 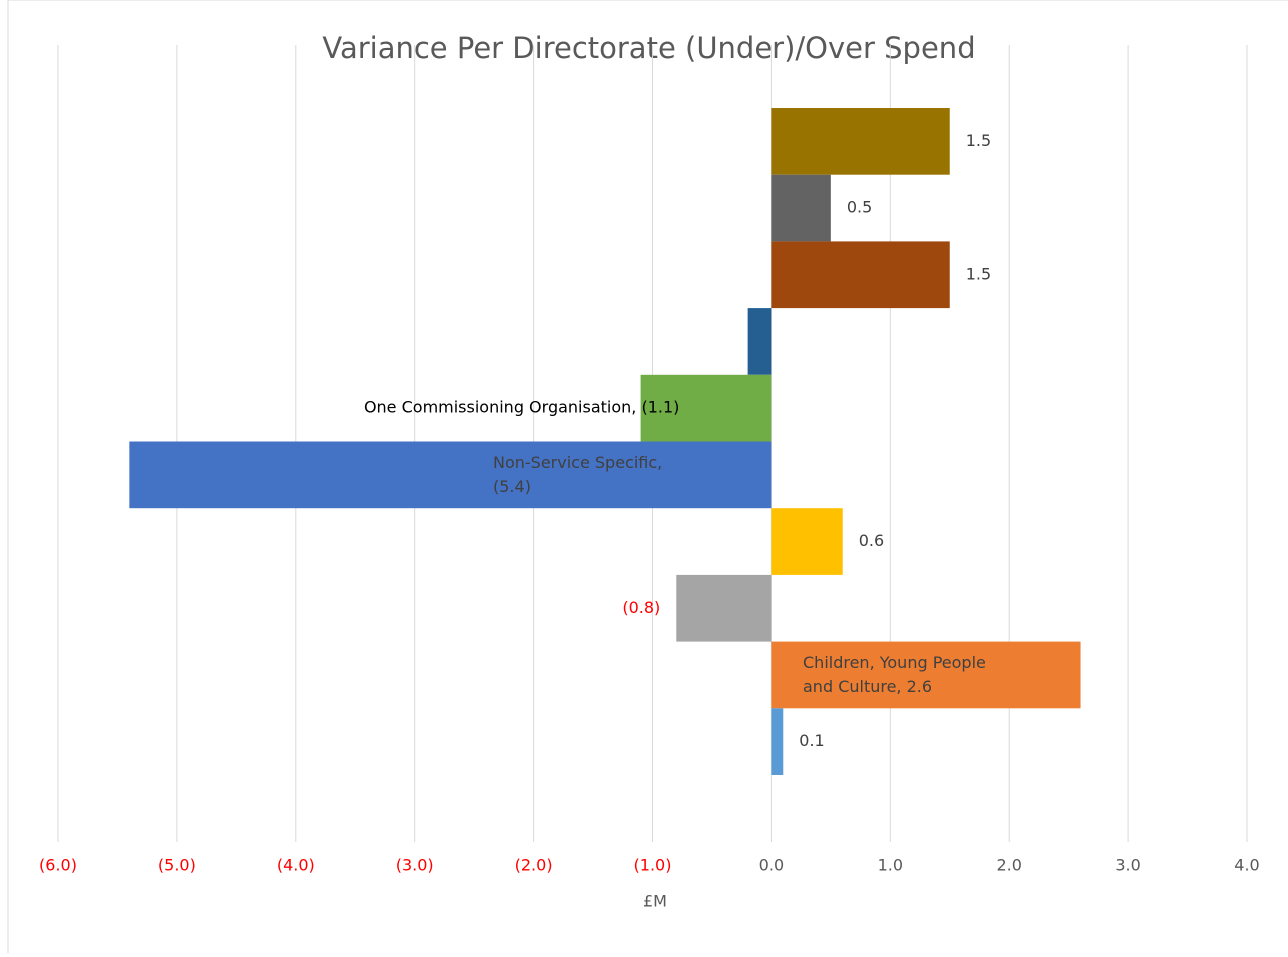 I want to click on data-label: Children, Young People and Culture, 2.6, so click(x=894, y=673).